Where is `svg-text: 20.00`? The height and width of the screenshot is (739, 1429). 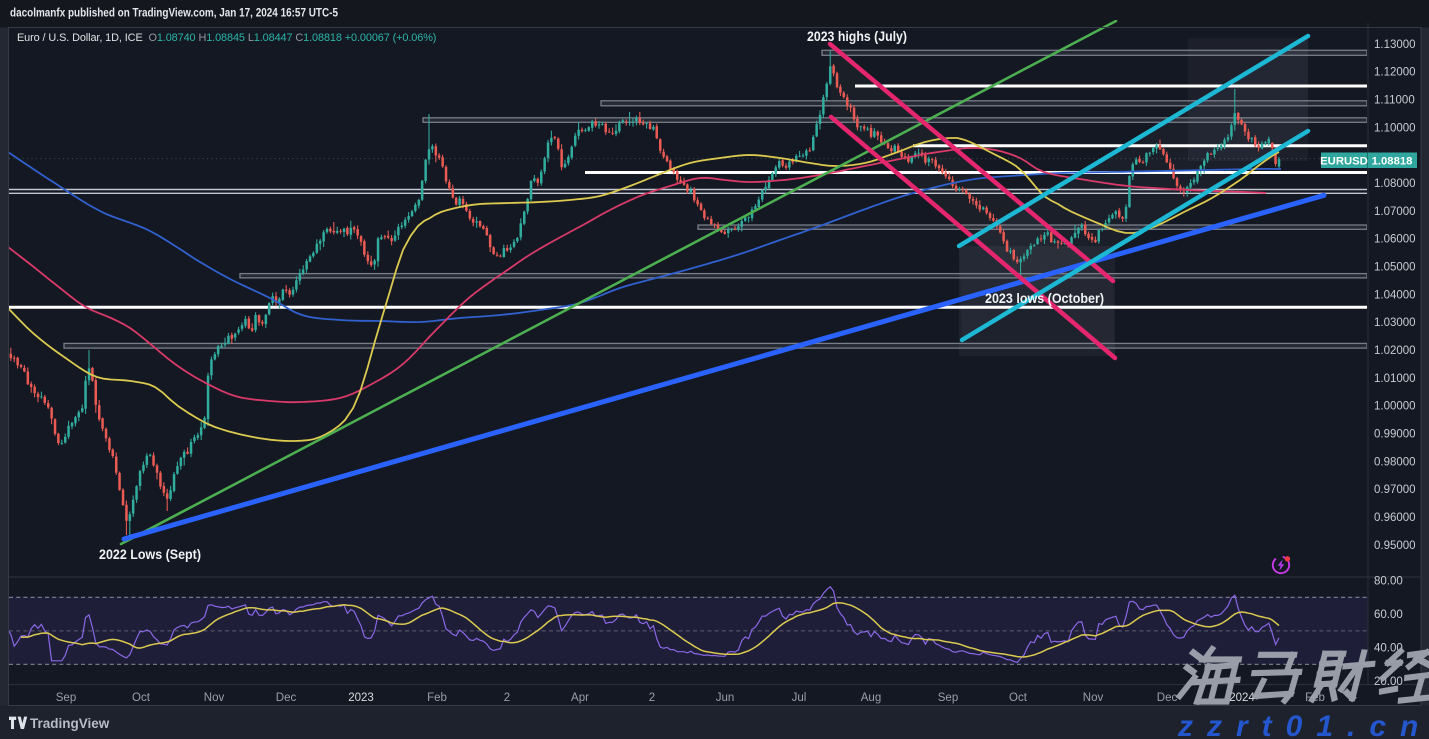
svg-text: 20.00 is located at coordinates (1388, 682).